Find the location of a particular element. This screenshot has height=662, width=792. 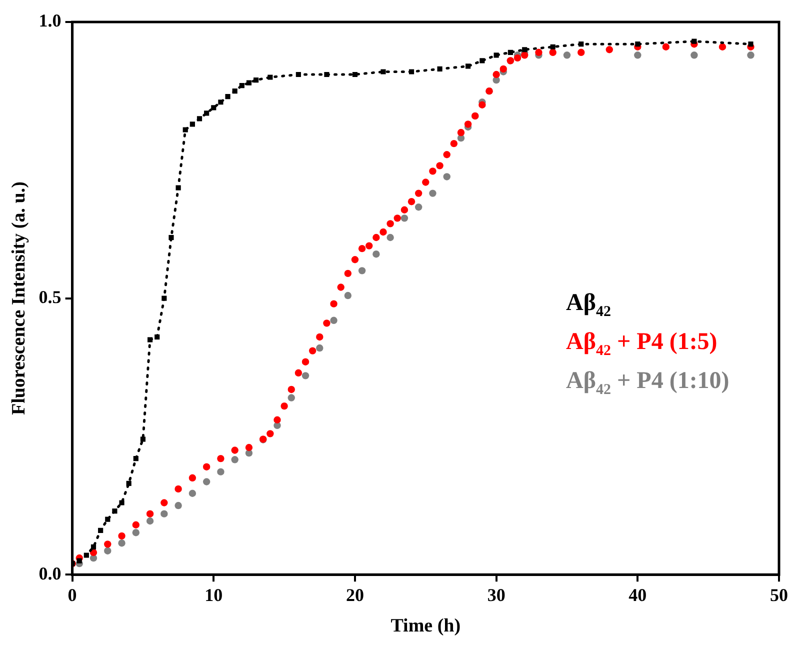

x-tick-label: 10 is located at coordinates (213, 595).